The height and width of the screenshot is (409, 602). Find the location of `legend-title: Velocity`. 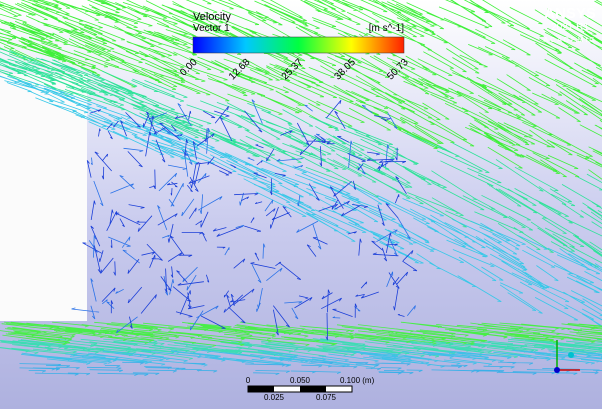

legend-title: Velocity is located at coordinates (212, 17).